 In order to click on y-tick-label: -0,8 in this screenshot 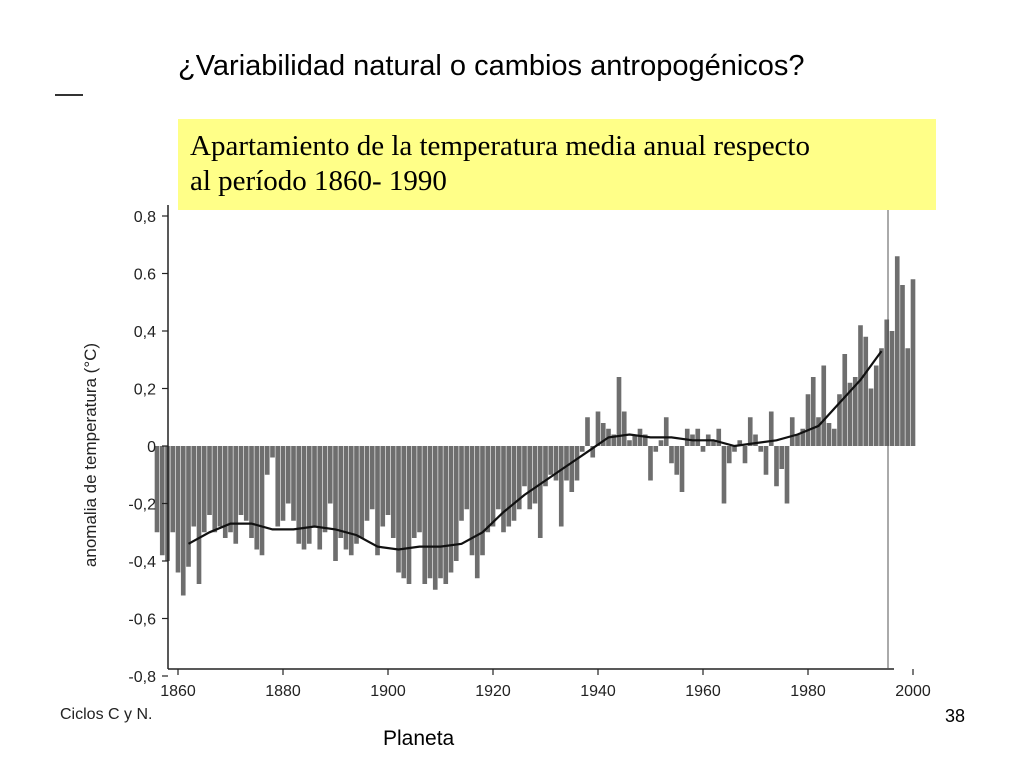, I will do `click(142, 677)`.